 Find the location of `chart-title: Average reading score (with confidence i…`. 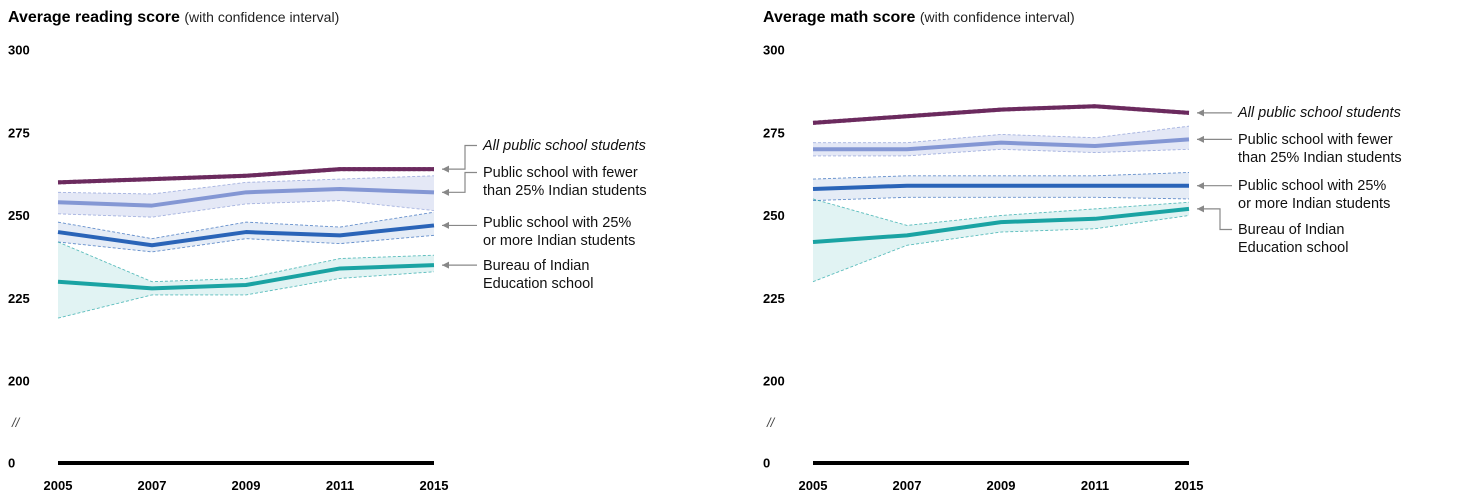

chart-title: Average reading score (with confidence i… is located at coordinates (173, 18).